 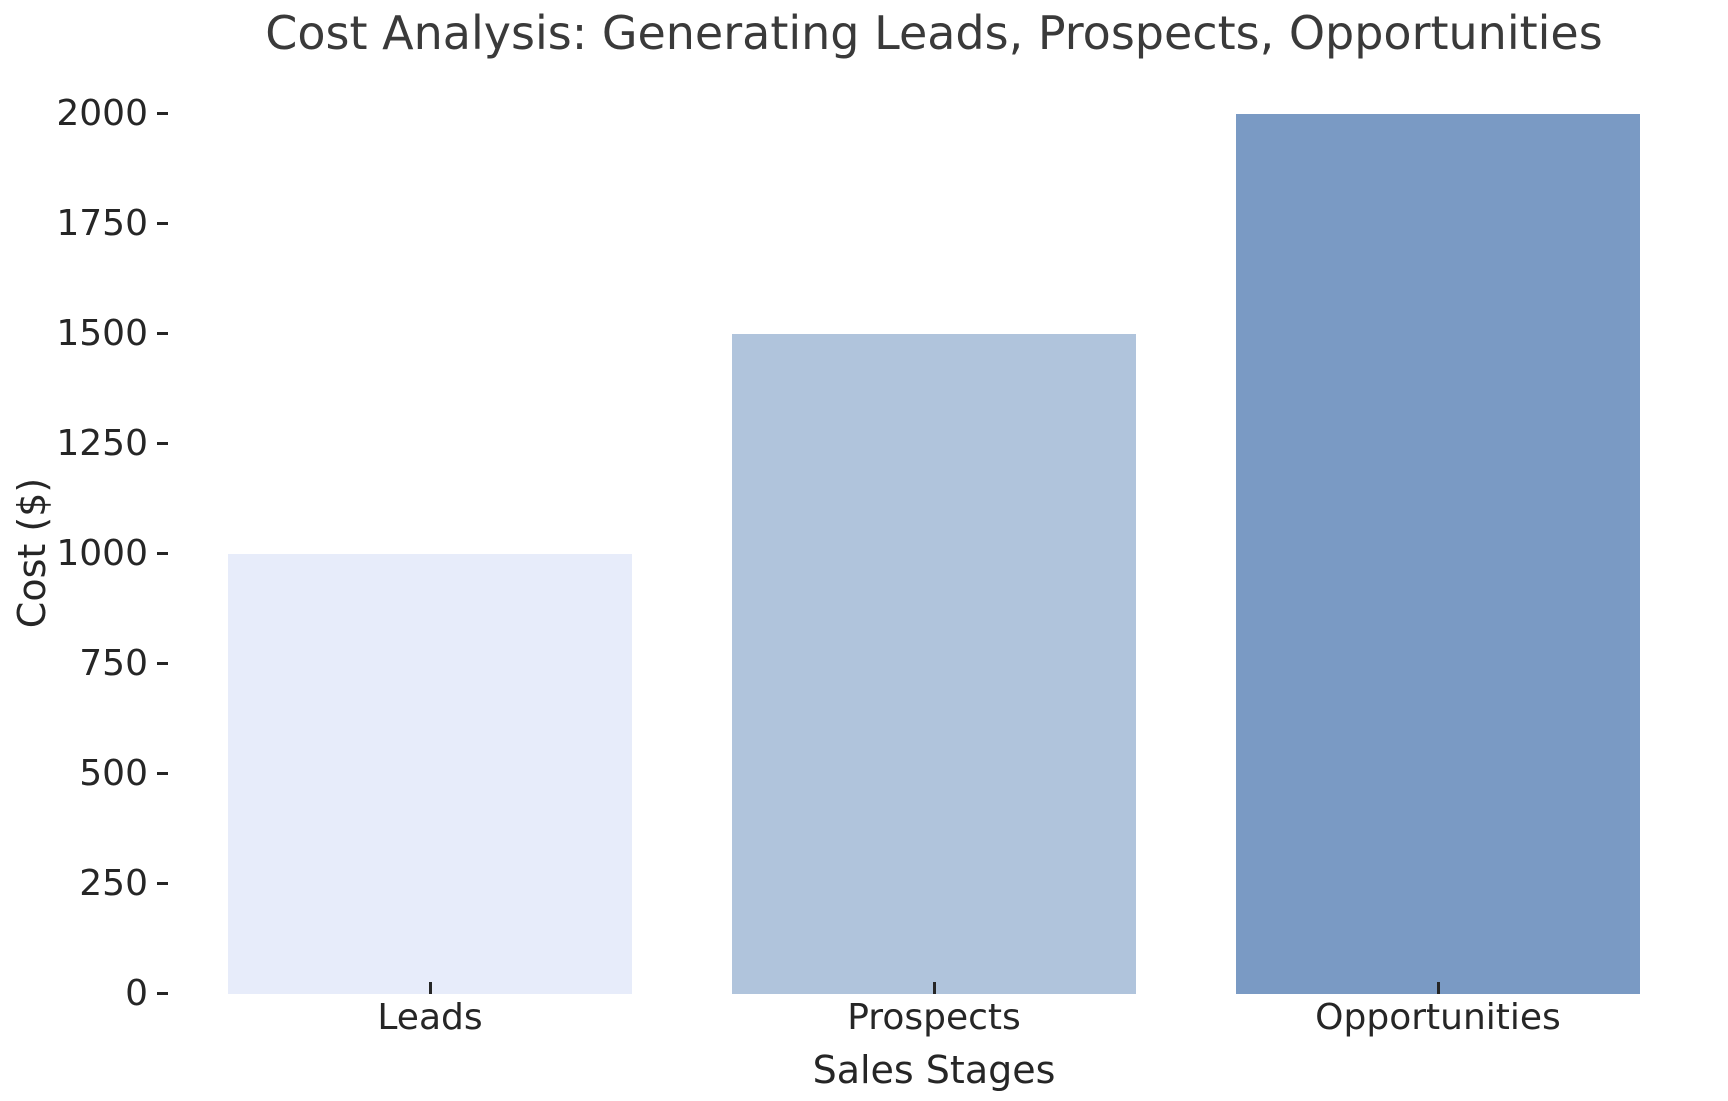 I want to click on ytick-label-1750: 1750, so click(x=102, y=223).